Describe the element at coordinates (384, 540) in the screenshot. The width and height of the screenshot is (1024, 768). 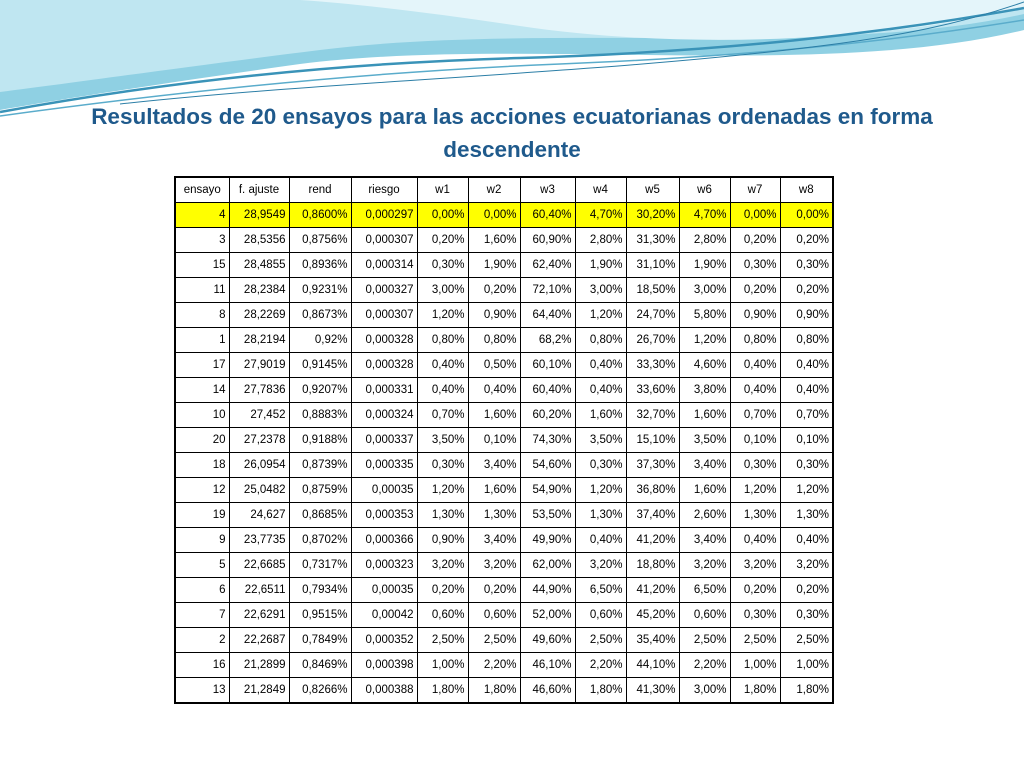
I see `table-cell: 0,000366` at that location.